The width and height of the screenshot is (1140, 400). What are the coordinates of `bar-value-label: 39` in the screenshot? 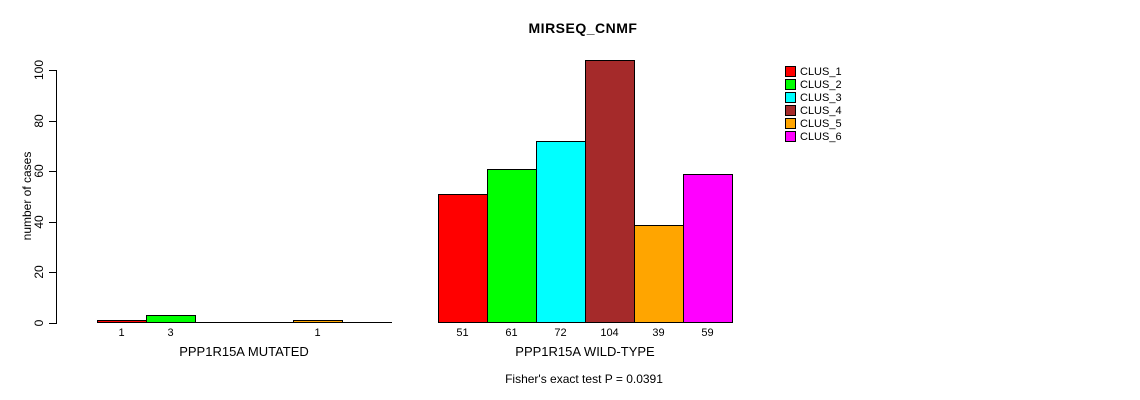 It's located at (658, 333).